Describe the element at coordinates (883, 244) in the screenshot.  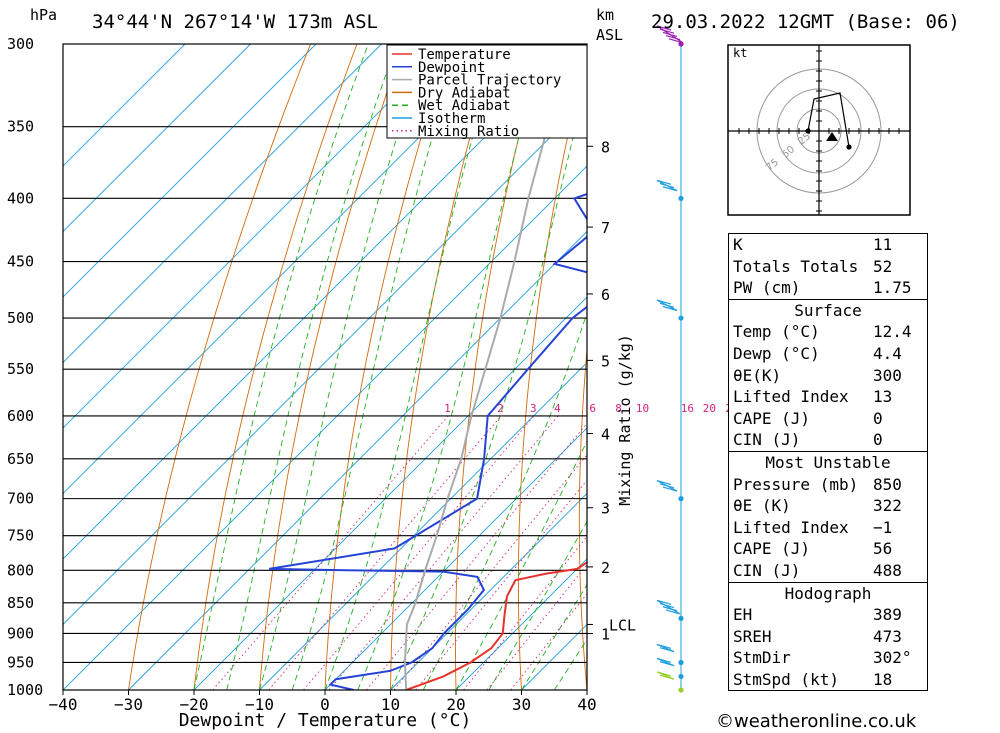
I see `indices-value: 11` at that location.